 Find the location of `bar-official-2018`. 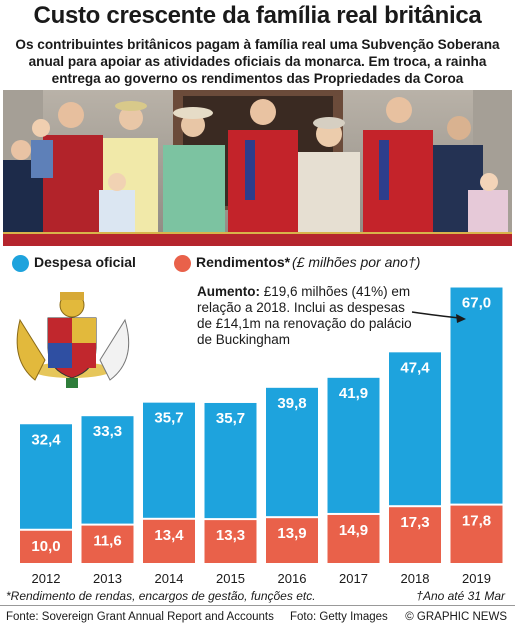

bar-official-2018 is located at coordinates (415, 429).